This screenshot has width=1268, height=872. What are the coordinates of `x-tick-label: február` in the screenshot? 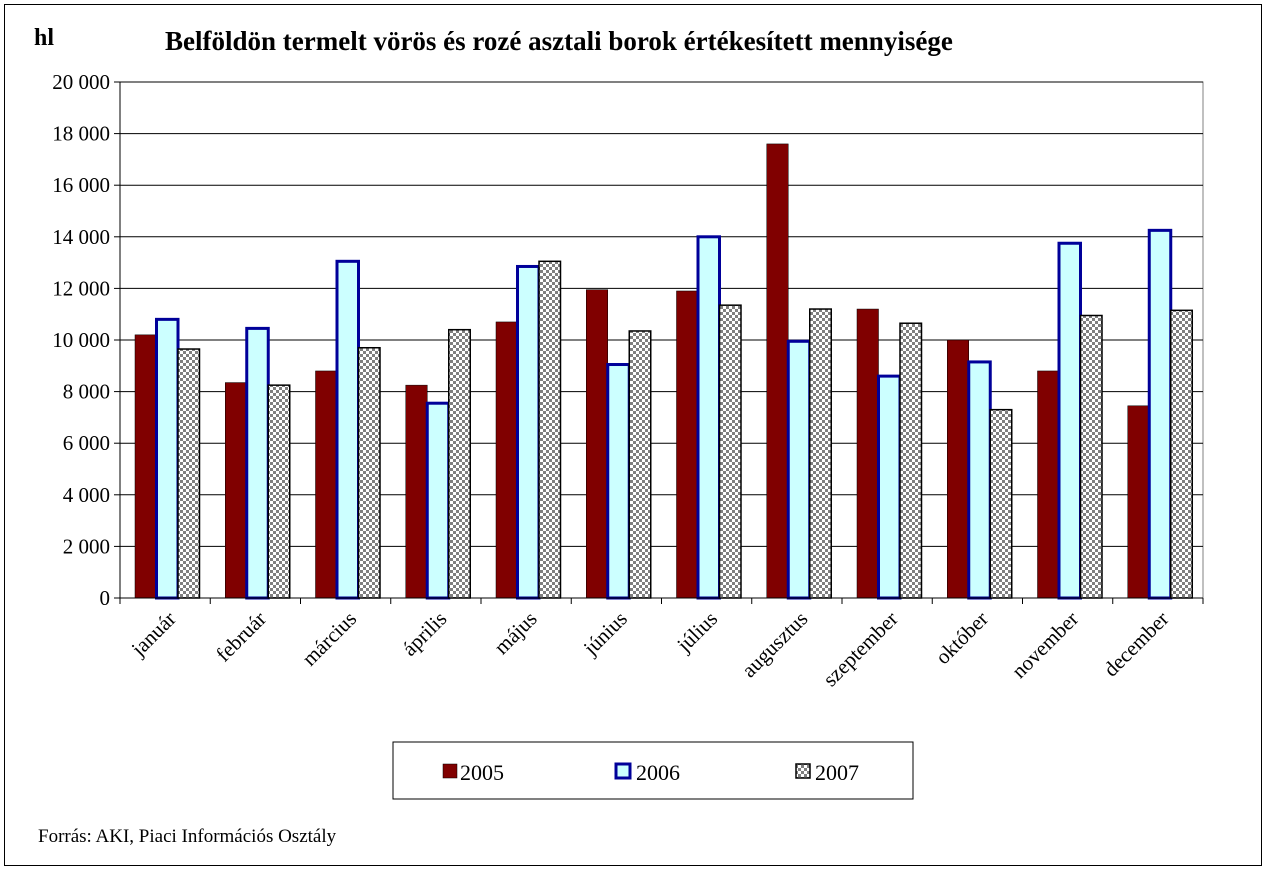 It's located at (241, 637).